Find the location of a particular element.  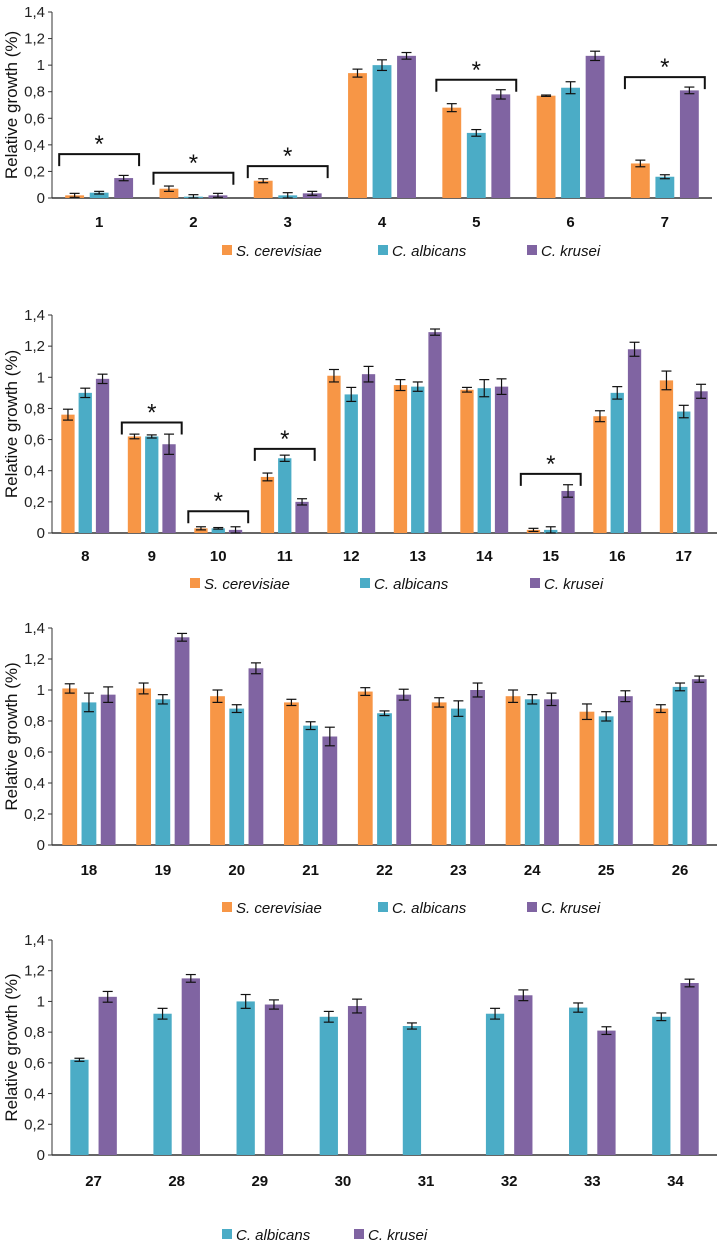

legend-label: C. krusei is located at coordinates (398, 1234).